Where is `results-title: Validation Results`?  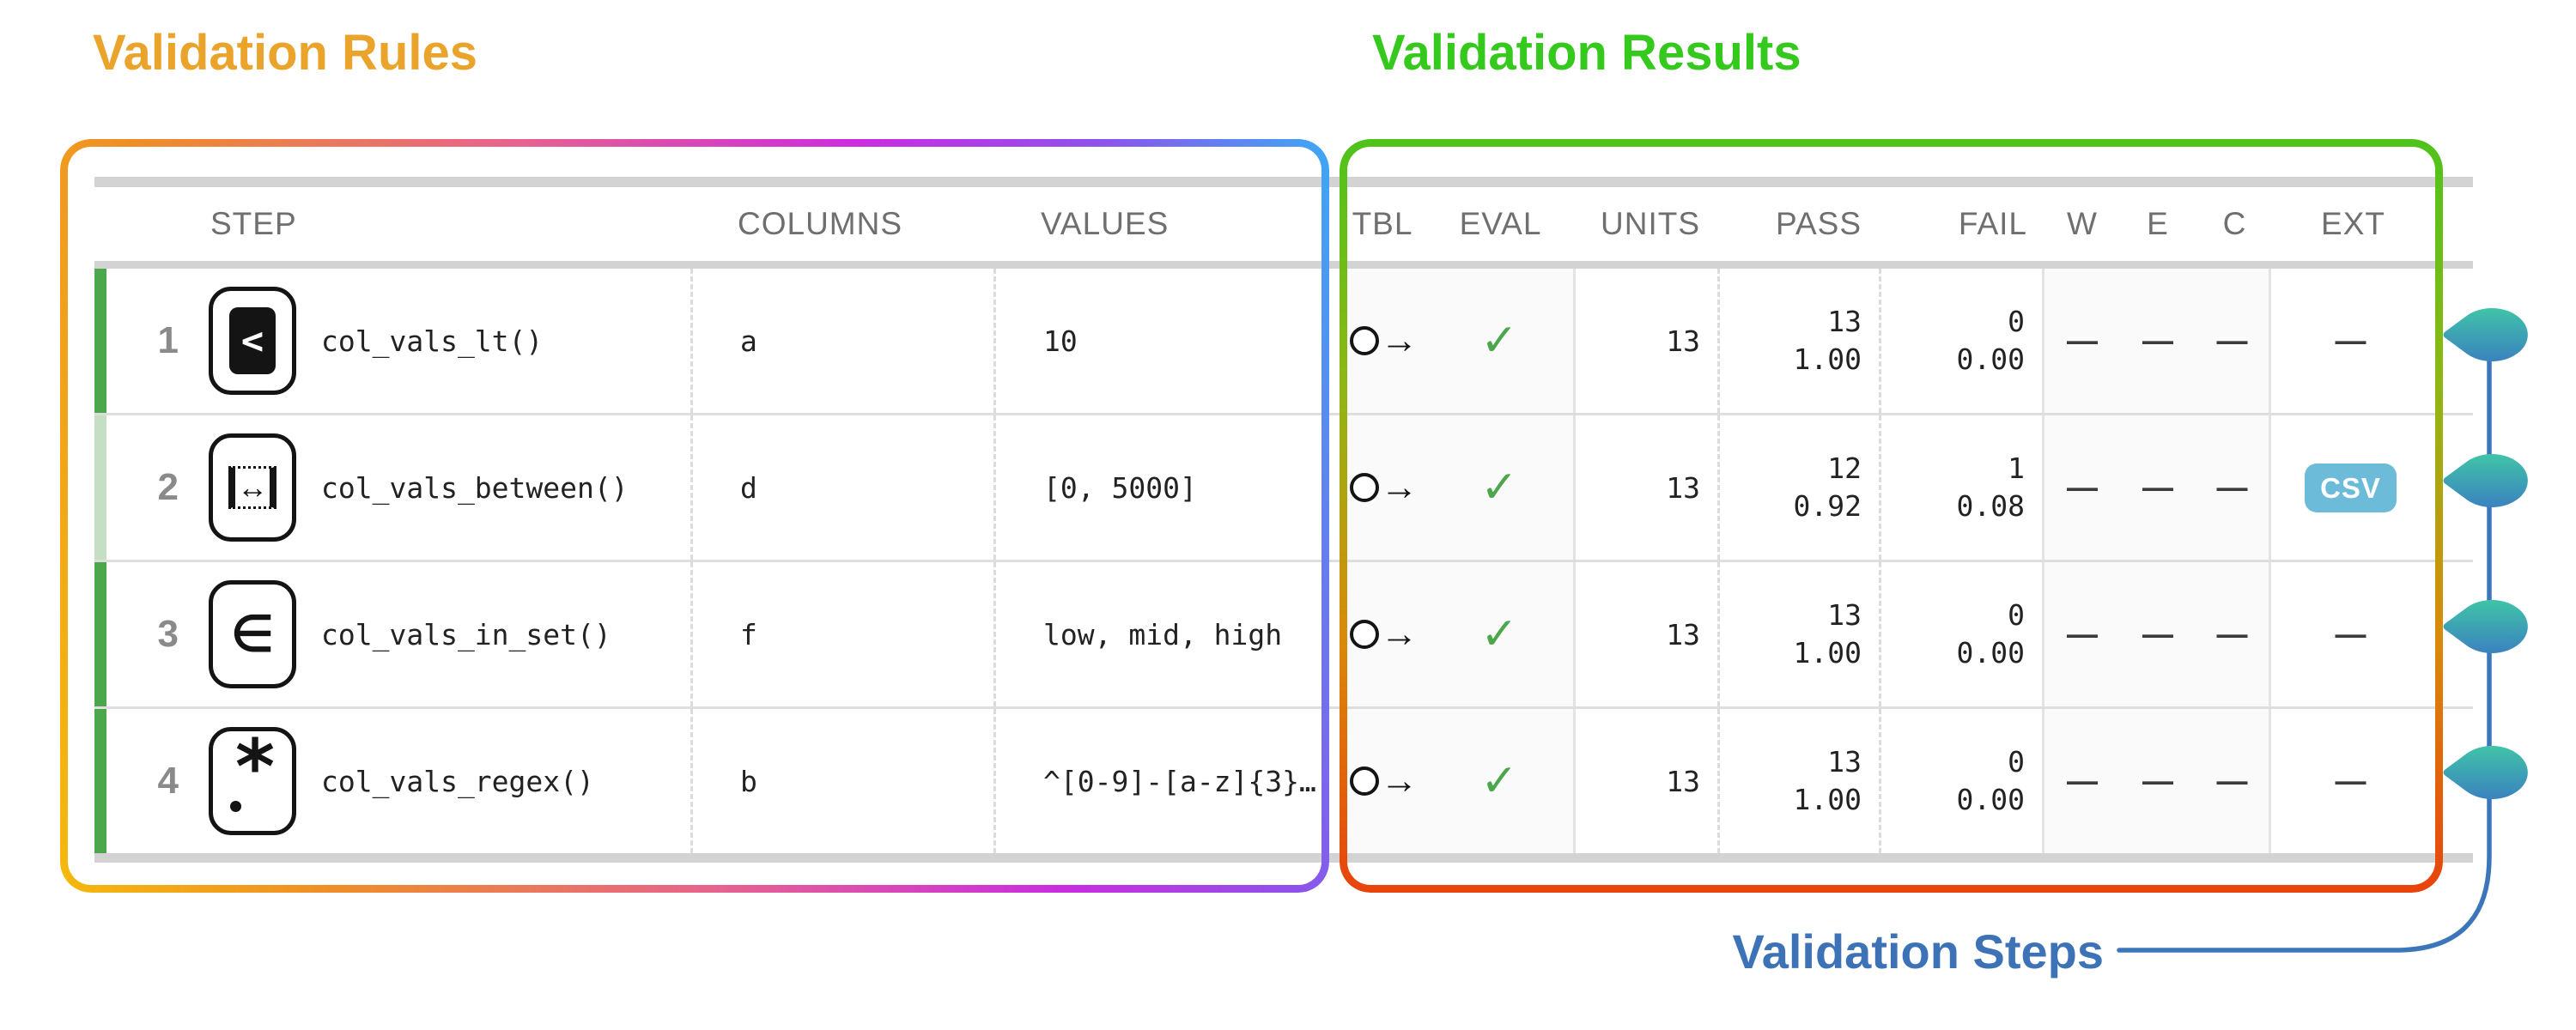 results-title: Validation Results is located at coordinates (1587, 53).